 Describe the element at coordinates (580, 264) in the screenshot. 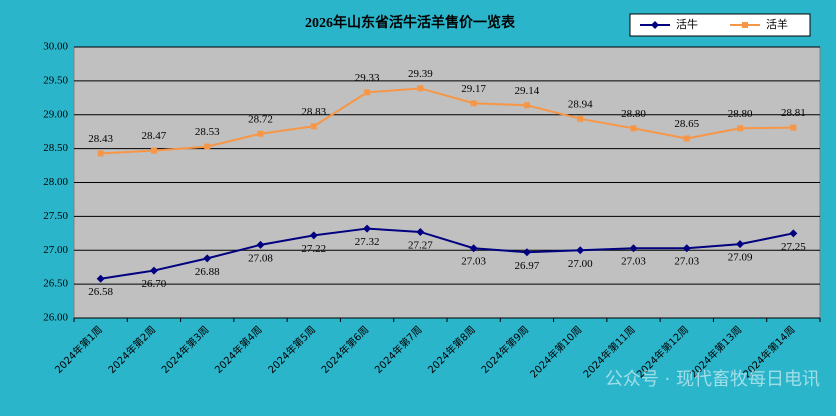

I see `data-label: 27.00` at that location.